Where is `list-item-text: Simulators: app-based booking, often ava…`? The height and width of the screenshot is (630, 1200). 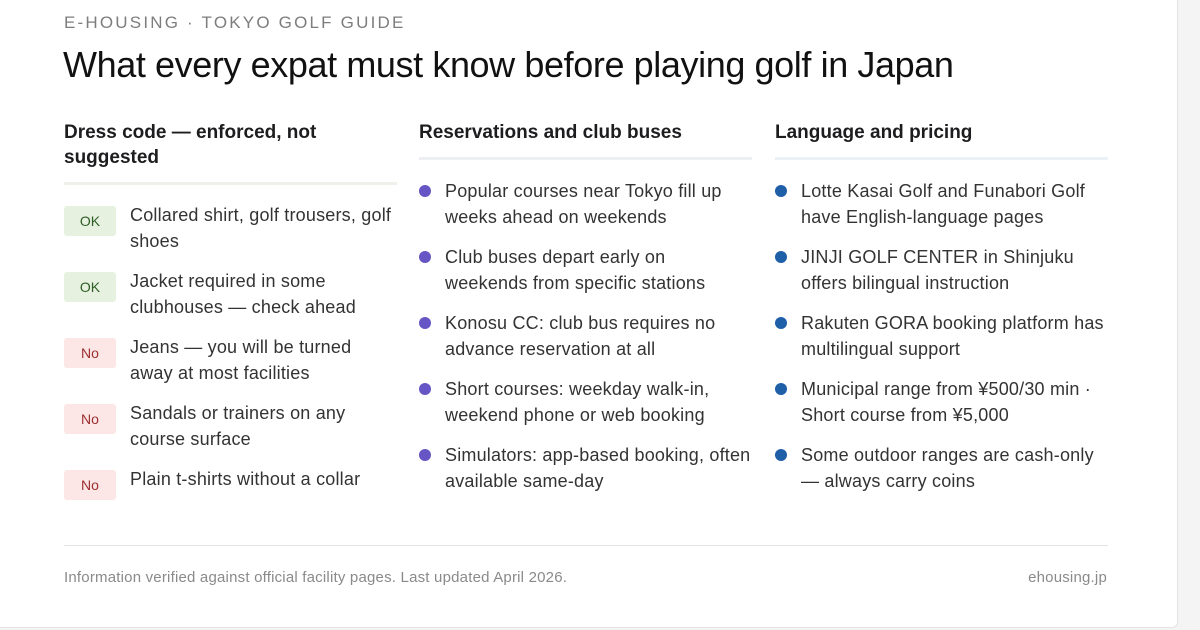
list-item-text: Simulators: app-based booking, often ava… is located at coordinates (598, 468).